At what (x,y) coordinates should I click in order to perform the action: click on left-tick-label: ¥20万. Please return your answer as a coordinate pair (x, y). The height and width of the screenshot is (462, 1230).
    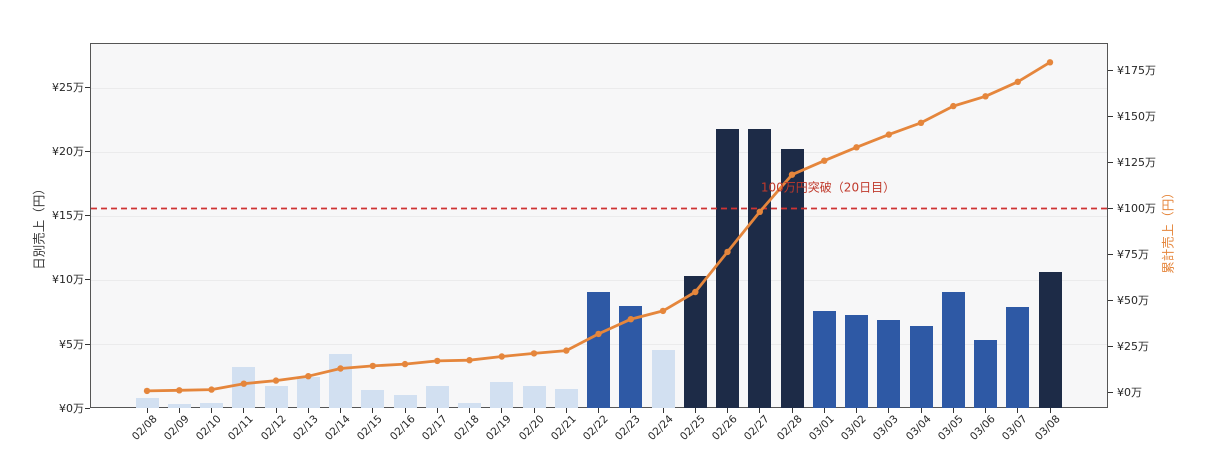
    Looking at the image, I should click on (68, 152).